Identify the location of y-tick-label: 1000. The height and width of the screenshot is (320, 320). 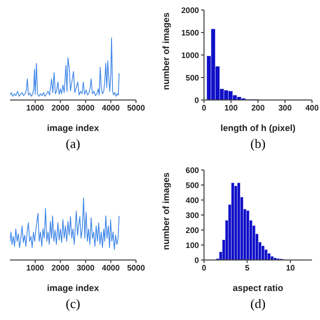
(190, 55).